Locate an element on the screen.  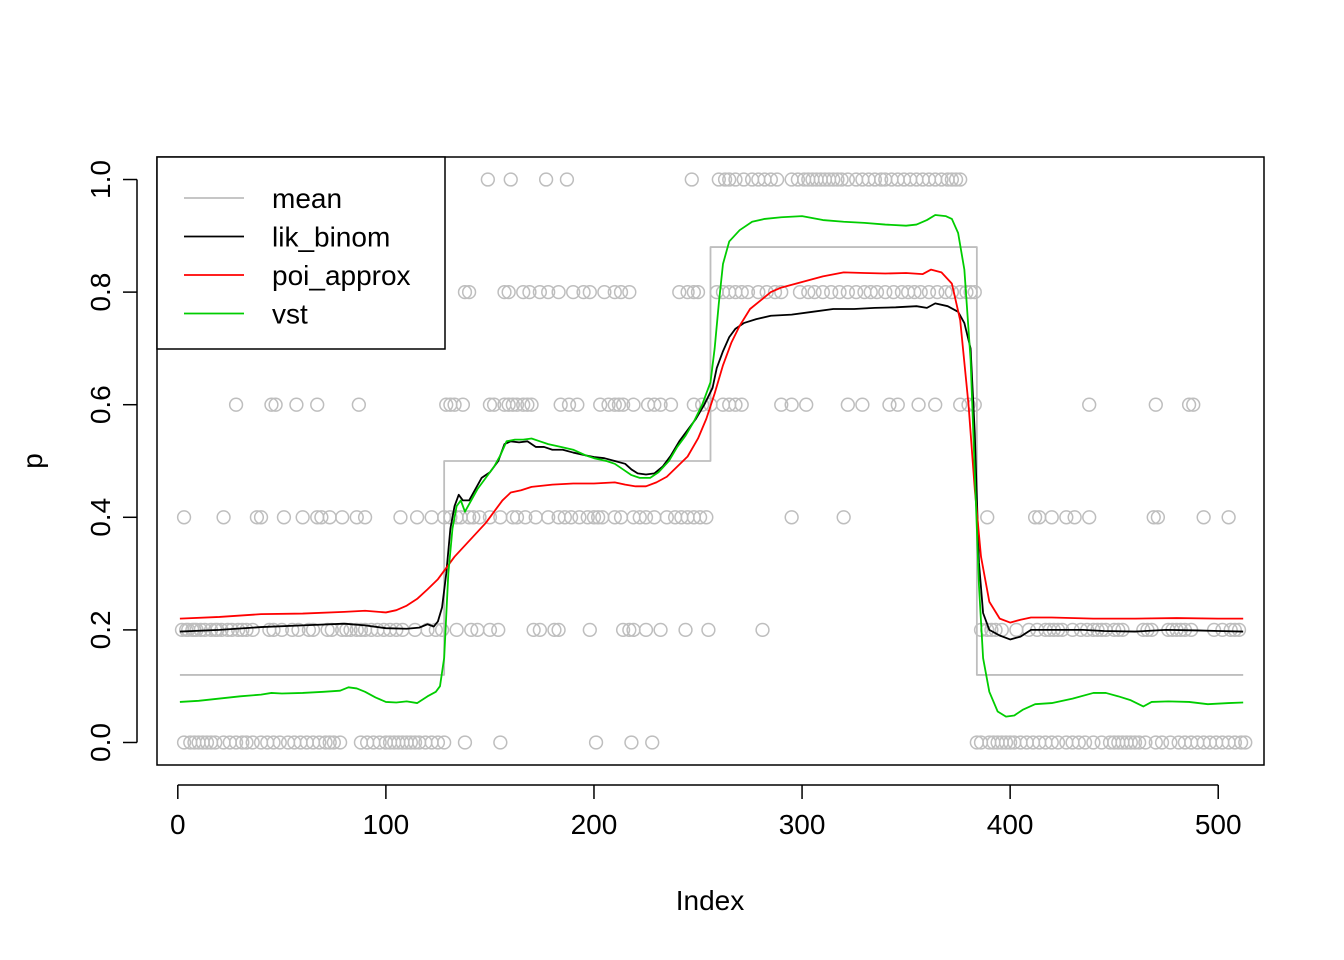
x-tick-label: 500 is located at coordinates (1218, 824).